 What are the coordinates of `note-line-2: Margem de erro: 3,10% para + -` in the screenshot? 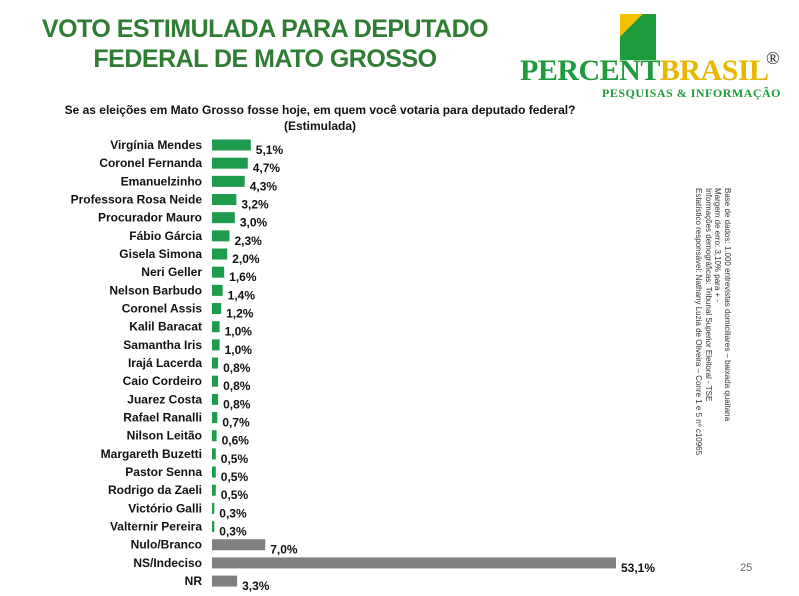 It's located at (718, 245).